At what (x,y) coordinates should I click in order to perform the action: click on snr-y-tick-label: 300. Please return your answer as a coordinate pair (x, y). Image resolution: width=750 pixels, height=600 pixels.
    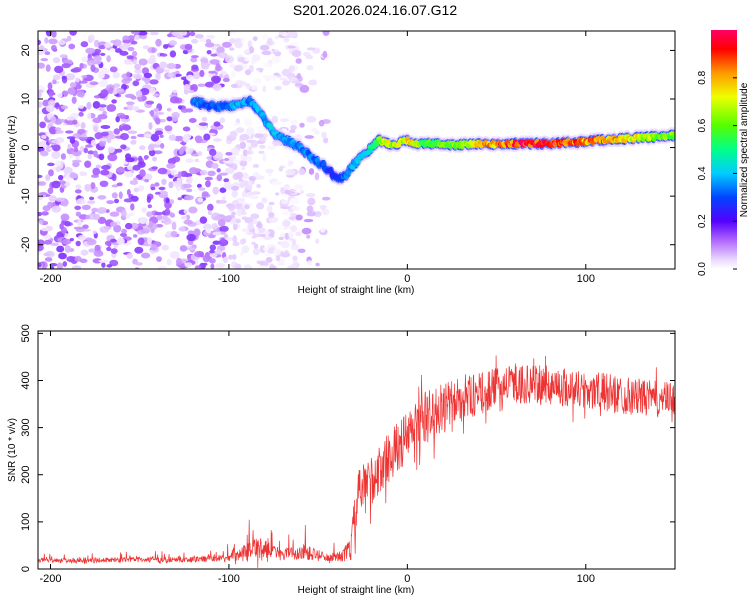
    Looking at the image, I should click on (26, 427).